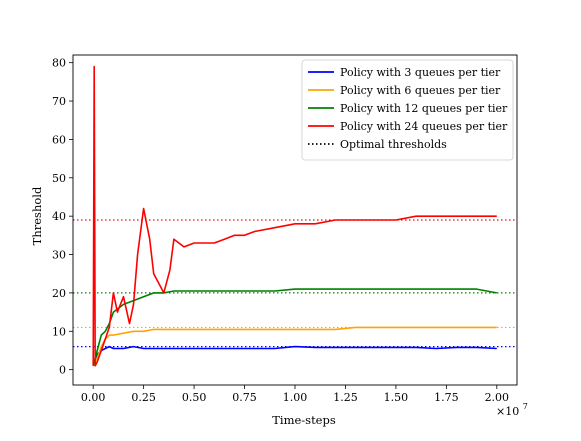  I want to click on y-tick-label: 60, so click(59, 139).